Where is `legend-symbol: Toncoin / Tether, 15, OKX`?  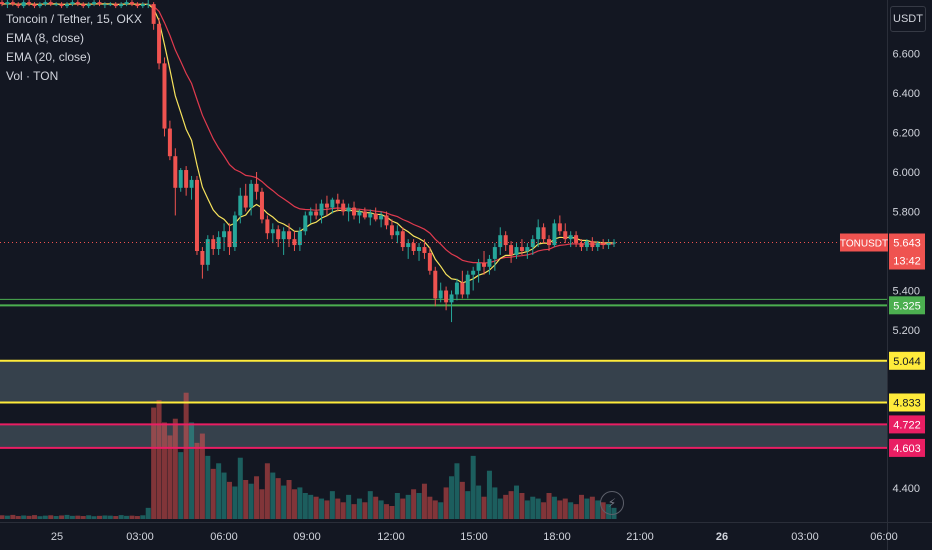
legend-symbol: Toncoin / Tether, 15, OKX is located at coordinates (74, 19).